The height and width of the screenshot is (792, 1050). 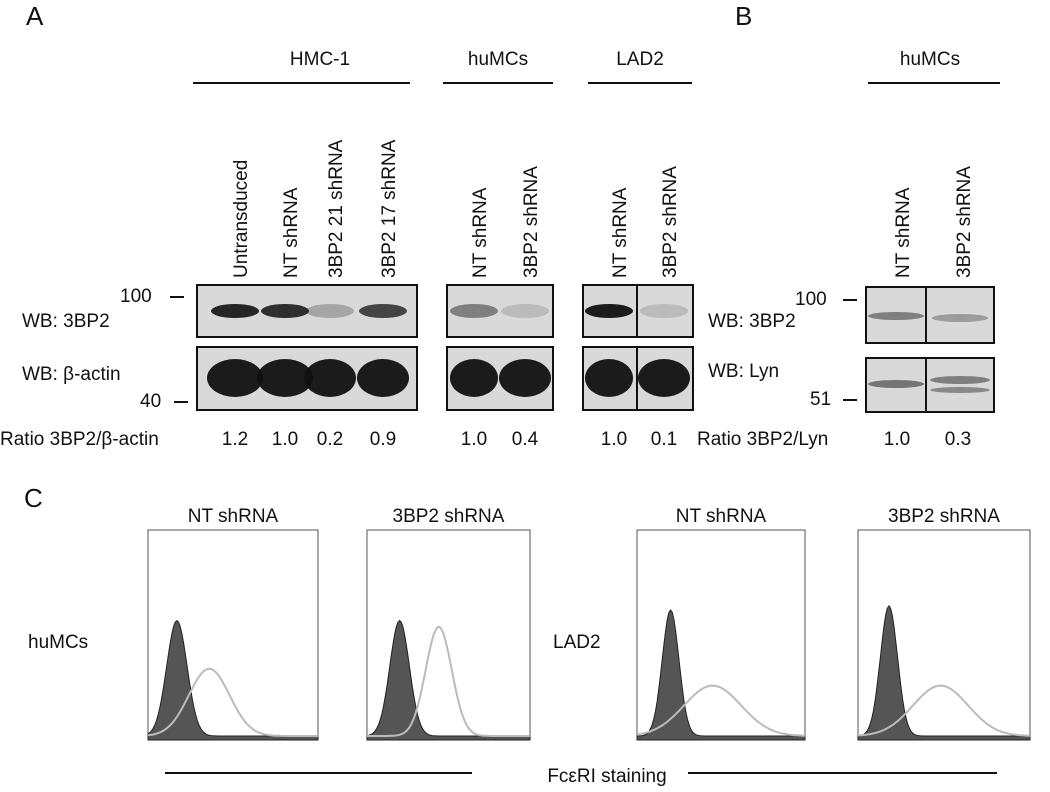 I want to click on bands, so click(x=598, y=350).